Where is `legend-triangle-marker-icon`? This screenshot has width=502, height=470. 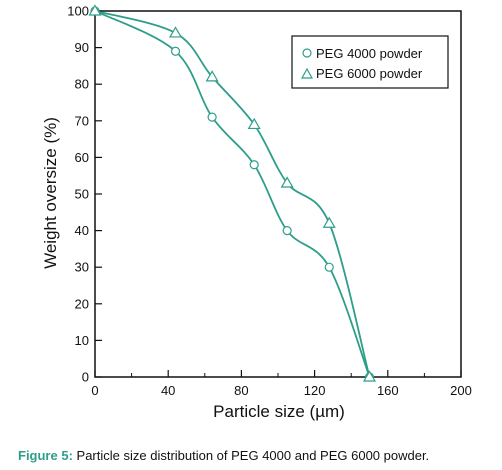 legend-triangle-marker-icon is located at coordinates (307, 73).